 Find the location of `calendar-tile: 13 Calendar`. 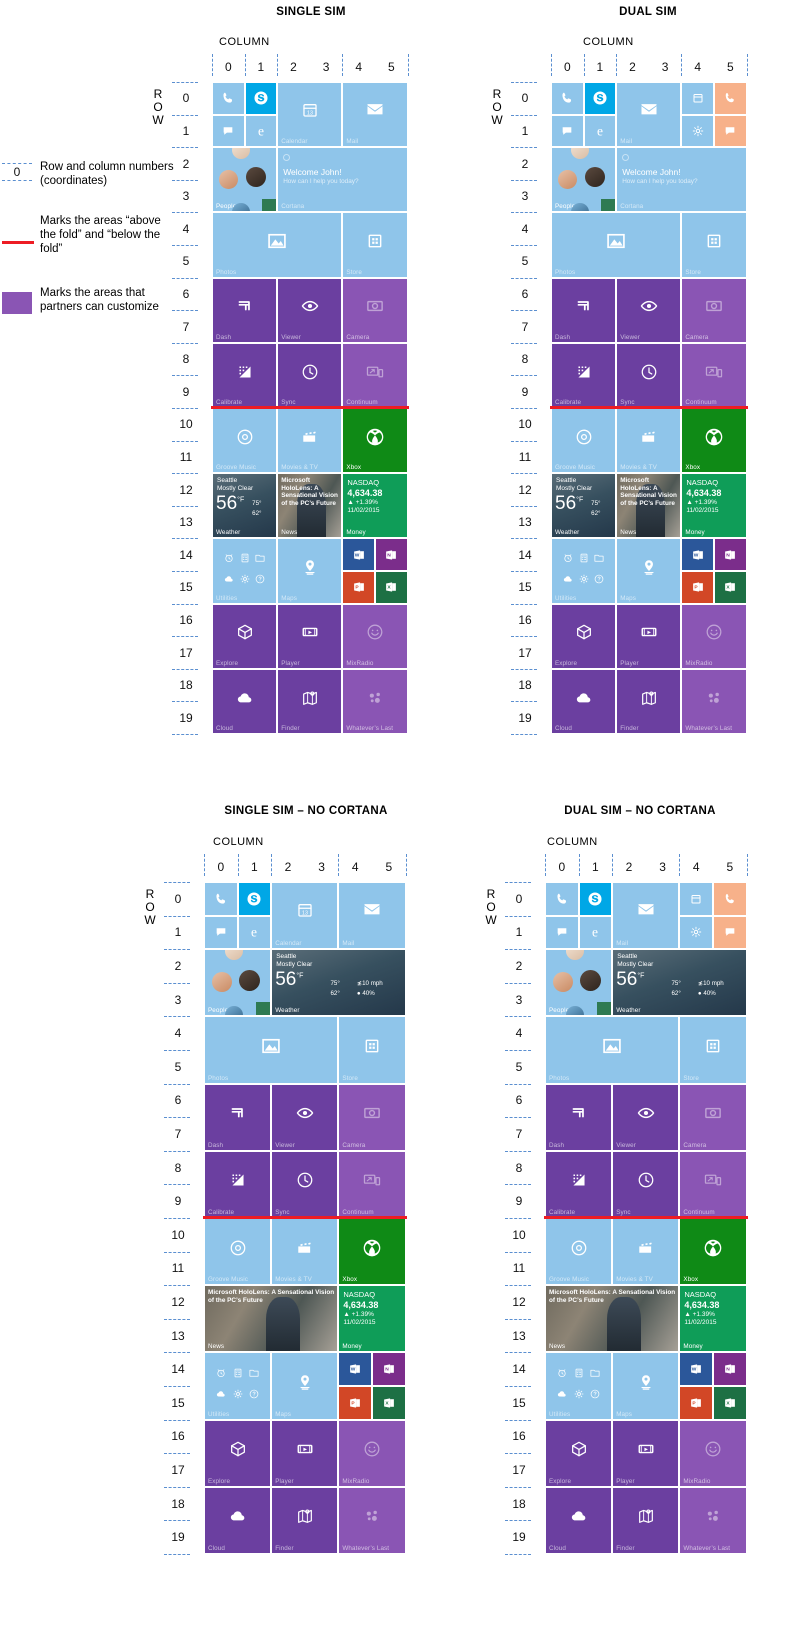

calendar-tile: 13 Calendar is located at coordinates (305, 916).